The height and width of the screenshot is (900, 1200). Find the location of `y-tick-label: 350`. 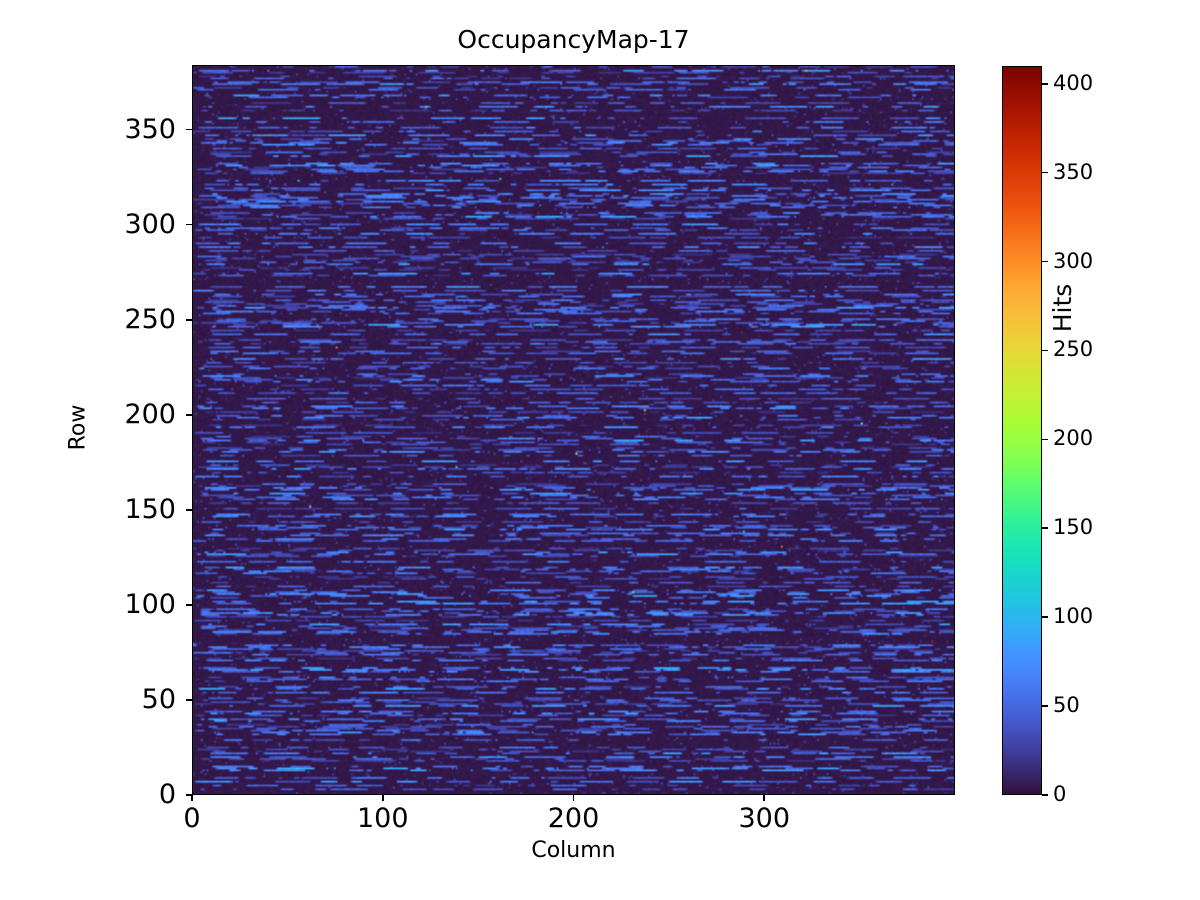

y-tick-label: 350 is located at coordinates (150, 129).